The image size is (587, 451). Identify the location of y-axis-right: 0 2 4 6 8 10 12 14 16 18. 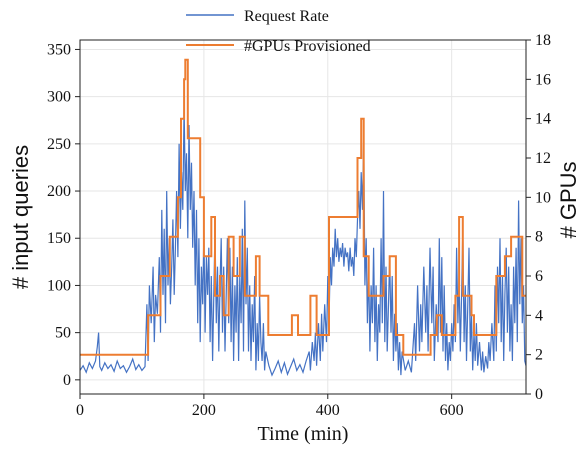
(538, 217).